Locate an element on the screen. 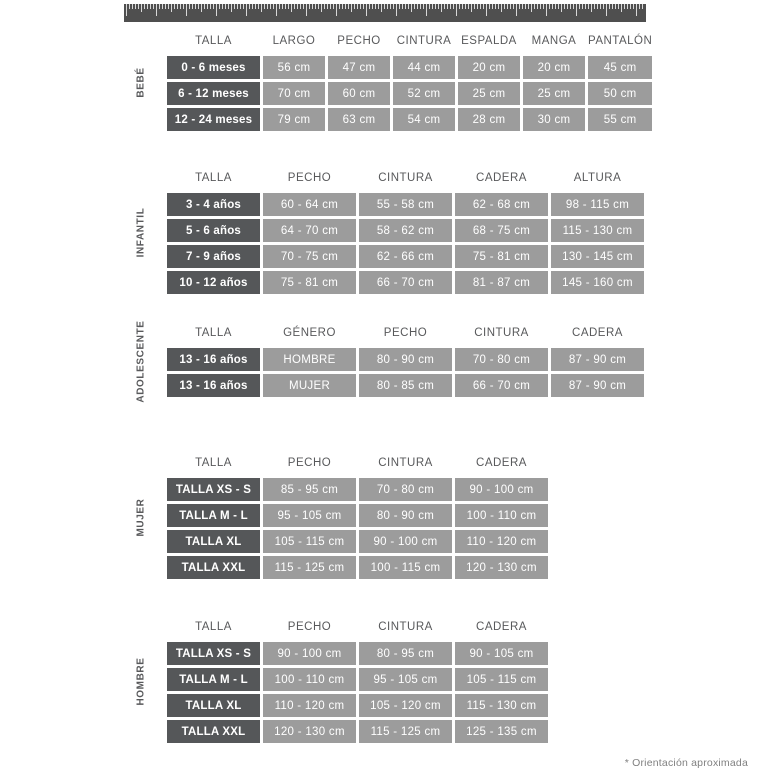 This screenshot has width=770, height=770. measure-cell: 56 cm is located at coordinates (294, 67).